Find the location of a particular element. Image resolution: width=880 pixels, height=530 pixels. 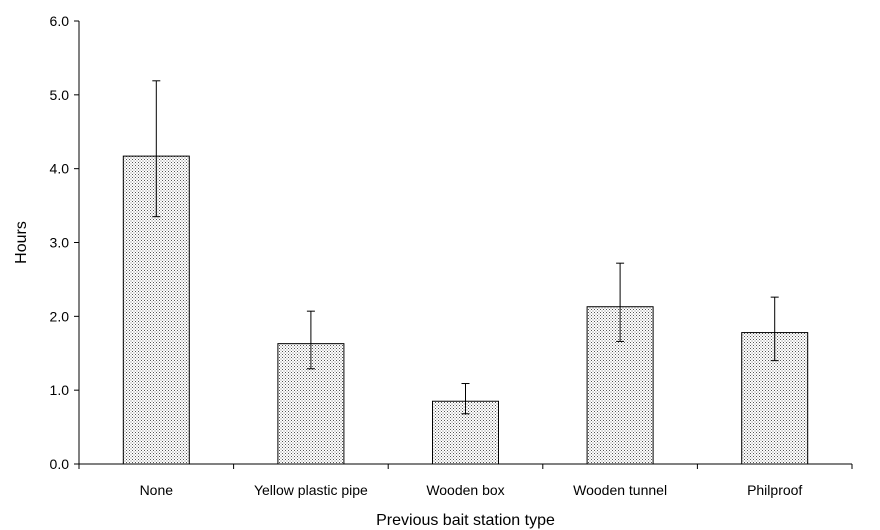

y-axis-title: Hours is located at coordinates (21, 242).